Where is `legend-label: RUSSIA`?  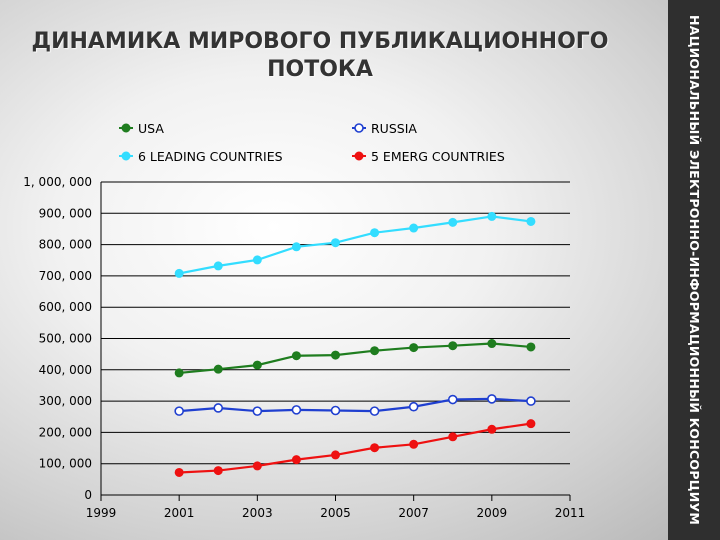
legend-label: RUSSIA is located at coordinates (394, 128).